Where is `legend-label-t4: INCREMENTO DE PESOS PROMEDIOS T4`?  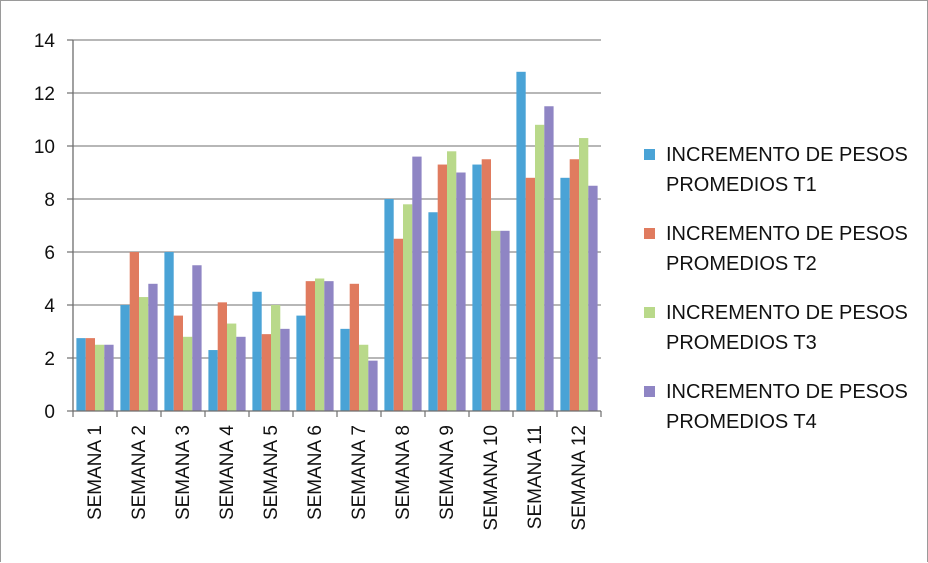 legend-label-t4: INCREMENTO DE PESOS PROMEDIOS T4 is located at coordinates (787, 407).